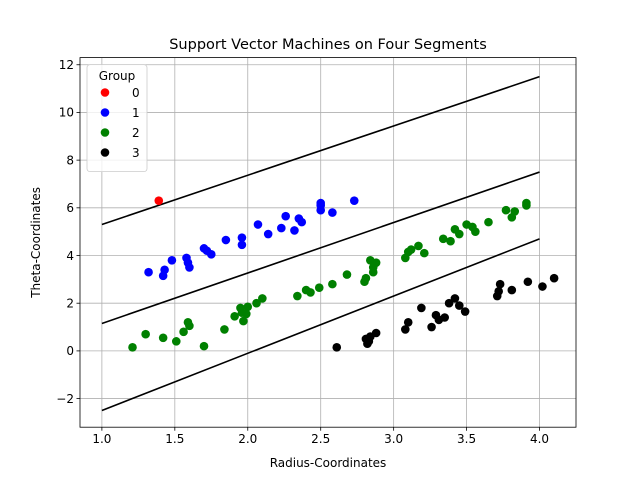 The width and height of the screenshot is (640, 480). I want to click on y-tick-label: 0, so click(70, 351).